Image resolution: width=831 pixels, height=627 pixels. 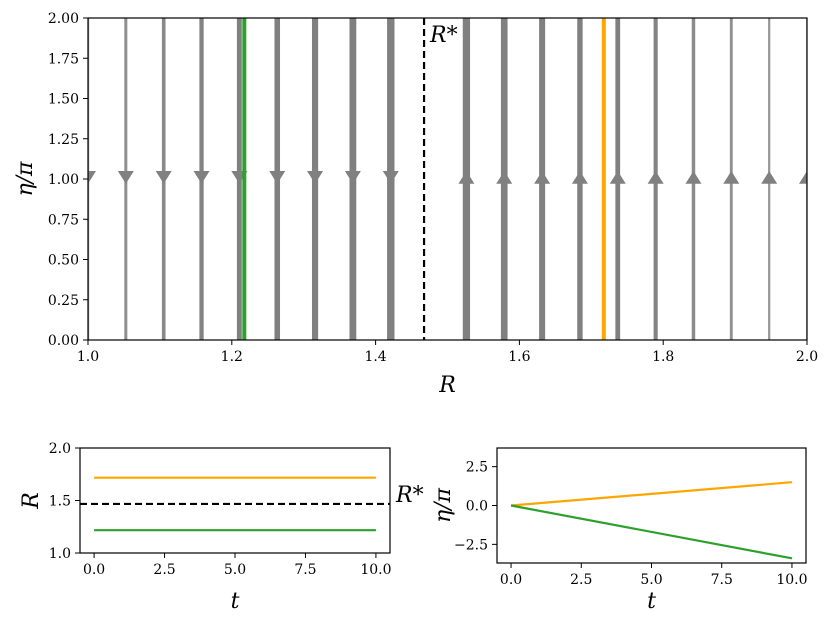 What do you see at coordinates (63, 100) in the screenshot?
I see `y-tick-label: 1.50` at bounding box center [63, 100].